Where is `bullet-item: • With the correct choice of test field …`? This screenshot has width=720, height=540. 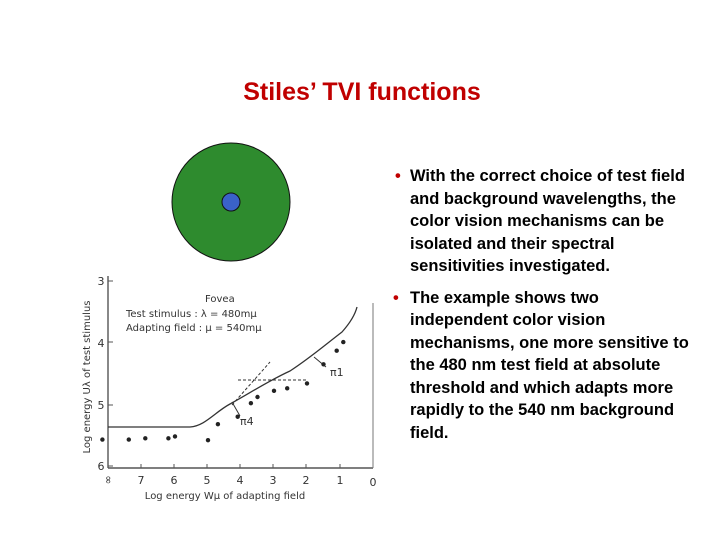 bullet-item: • With the correct choice of test field … is located at coordinates (543, 221).